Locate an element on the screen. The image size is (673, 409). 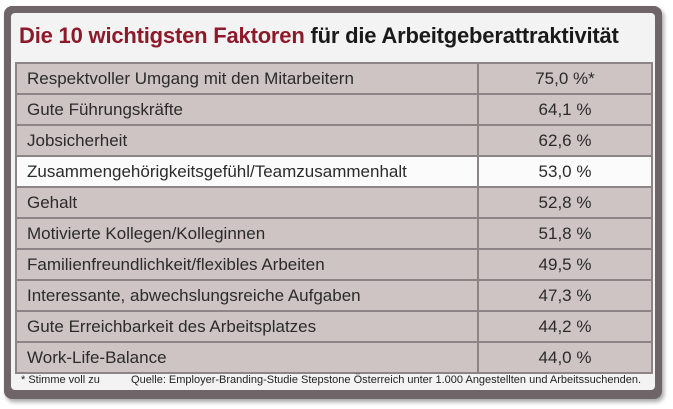
factor-value: 62,6 % is located at coordinates (565, 140).